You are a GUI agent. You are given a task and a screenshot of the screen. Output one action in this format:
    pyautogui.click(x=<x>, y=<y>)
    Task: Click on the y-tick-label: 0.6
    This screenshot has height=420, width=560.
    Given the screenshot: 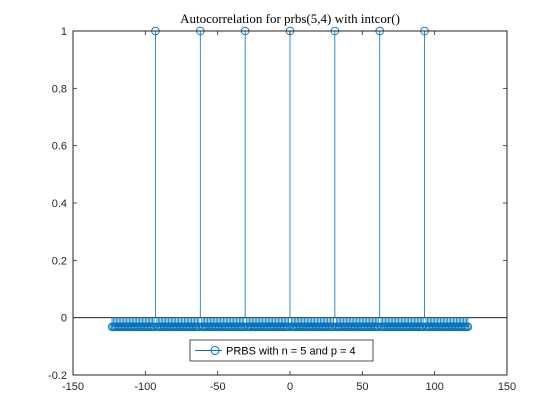 What is the action you would take?
    pyautogui.click(x=59, y=147)
    